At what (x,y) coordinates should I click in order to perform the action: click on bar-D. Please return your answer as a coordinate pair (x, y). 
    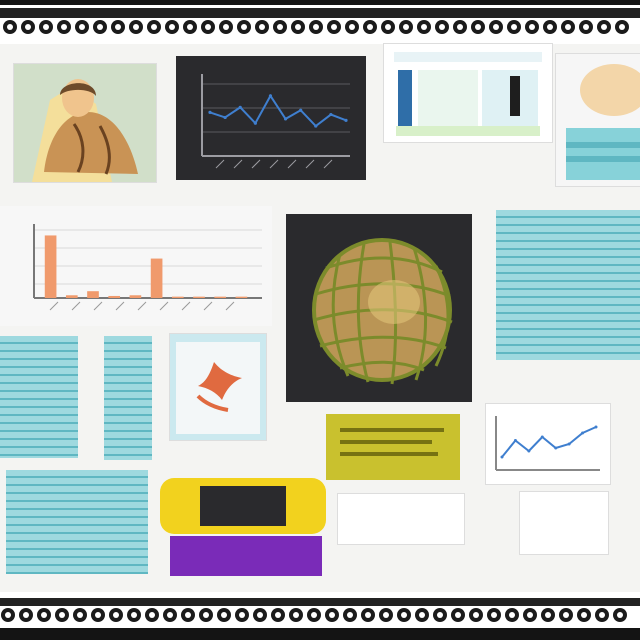
    Looking at the image, I should click on (114, 296).